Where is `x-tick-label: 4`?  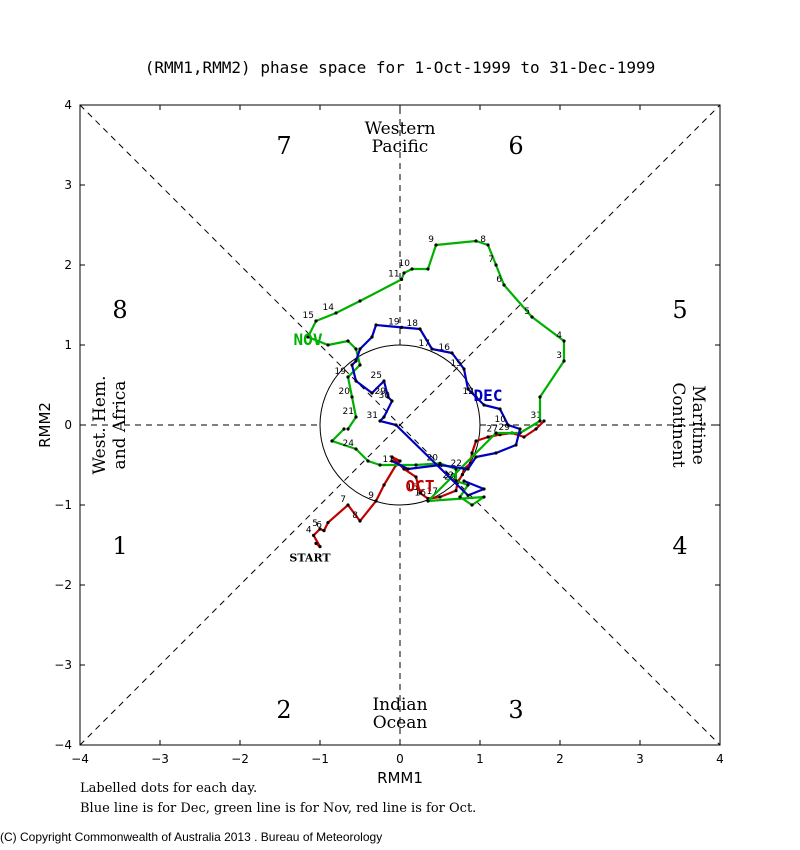
x-tick-label: 4 is located at coordinates (720, 759).